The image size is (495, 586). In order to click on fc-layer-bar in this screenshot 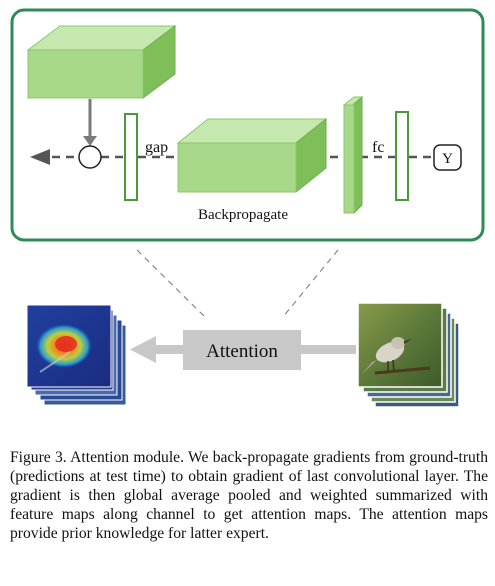, I will do `click(353, 155)`.